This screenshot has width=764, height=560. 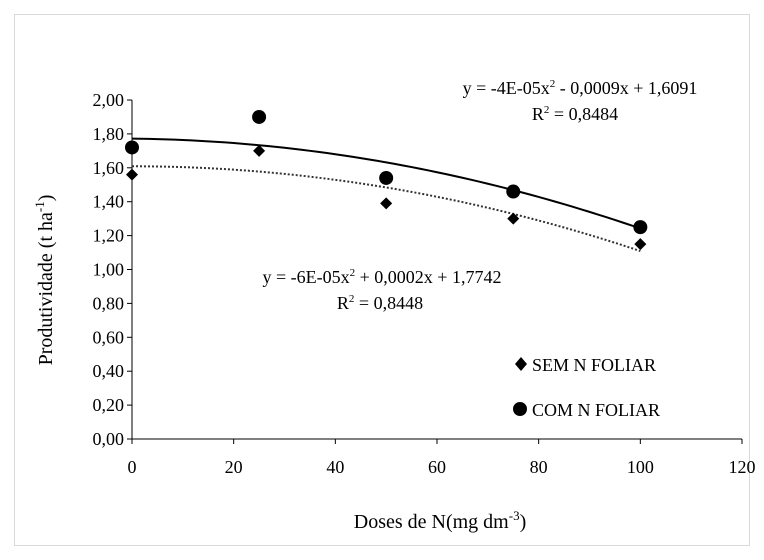 What do you see at coordinates (335, 467) in the screenshot?
I see `x-tick-label: 40` at bounding box center [335, 467].